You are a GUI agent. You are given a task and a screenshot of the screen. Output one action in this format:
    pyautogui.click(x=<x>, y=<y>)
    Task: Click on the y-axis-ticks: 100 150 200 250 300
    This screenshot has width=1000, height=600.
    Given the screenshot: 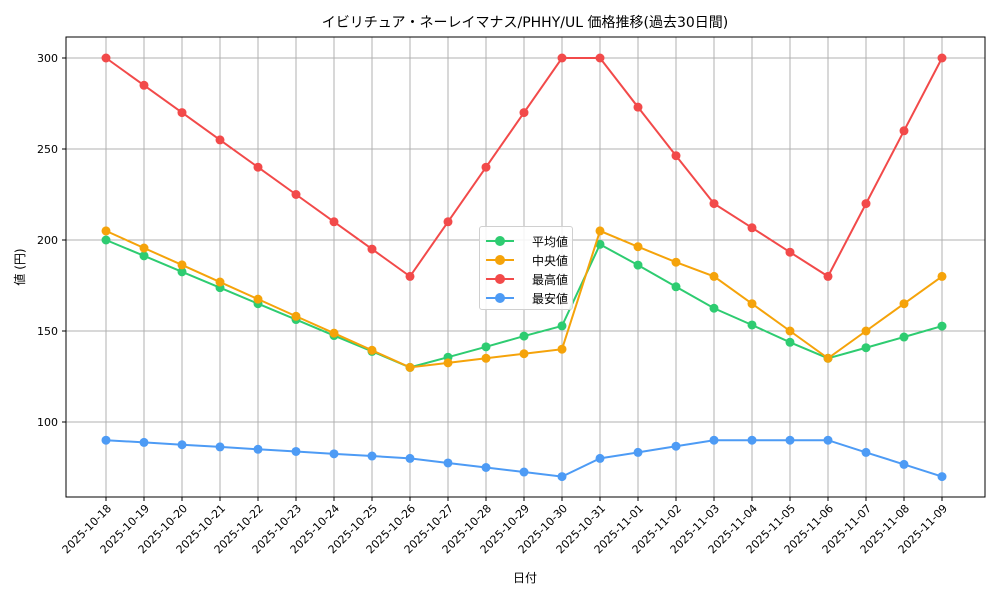 What is the action you would take?
    pyautogui.click(x=51, y=240)
    